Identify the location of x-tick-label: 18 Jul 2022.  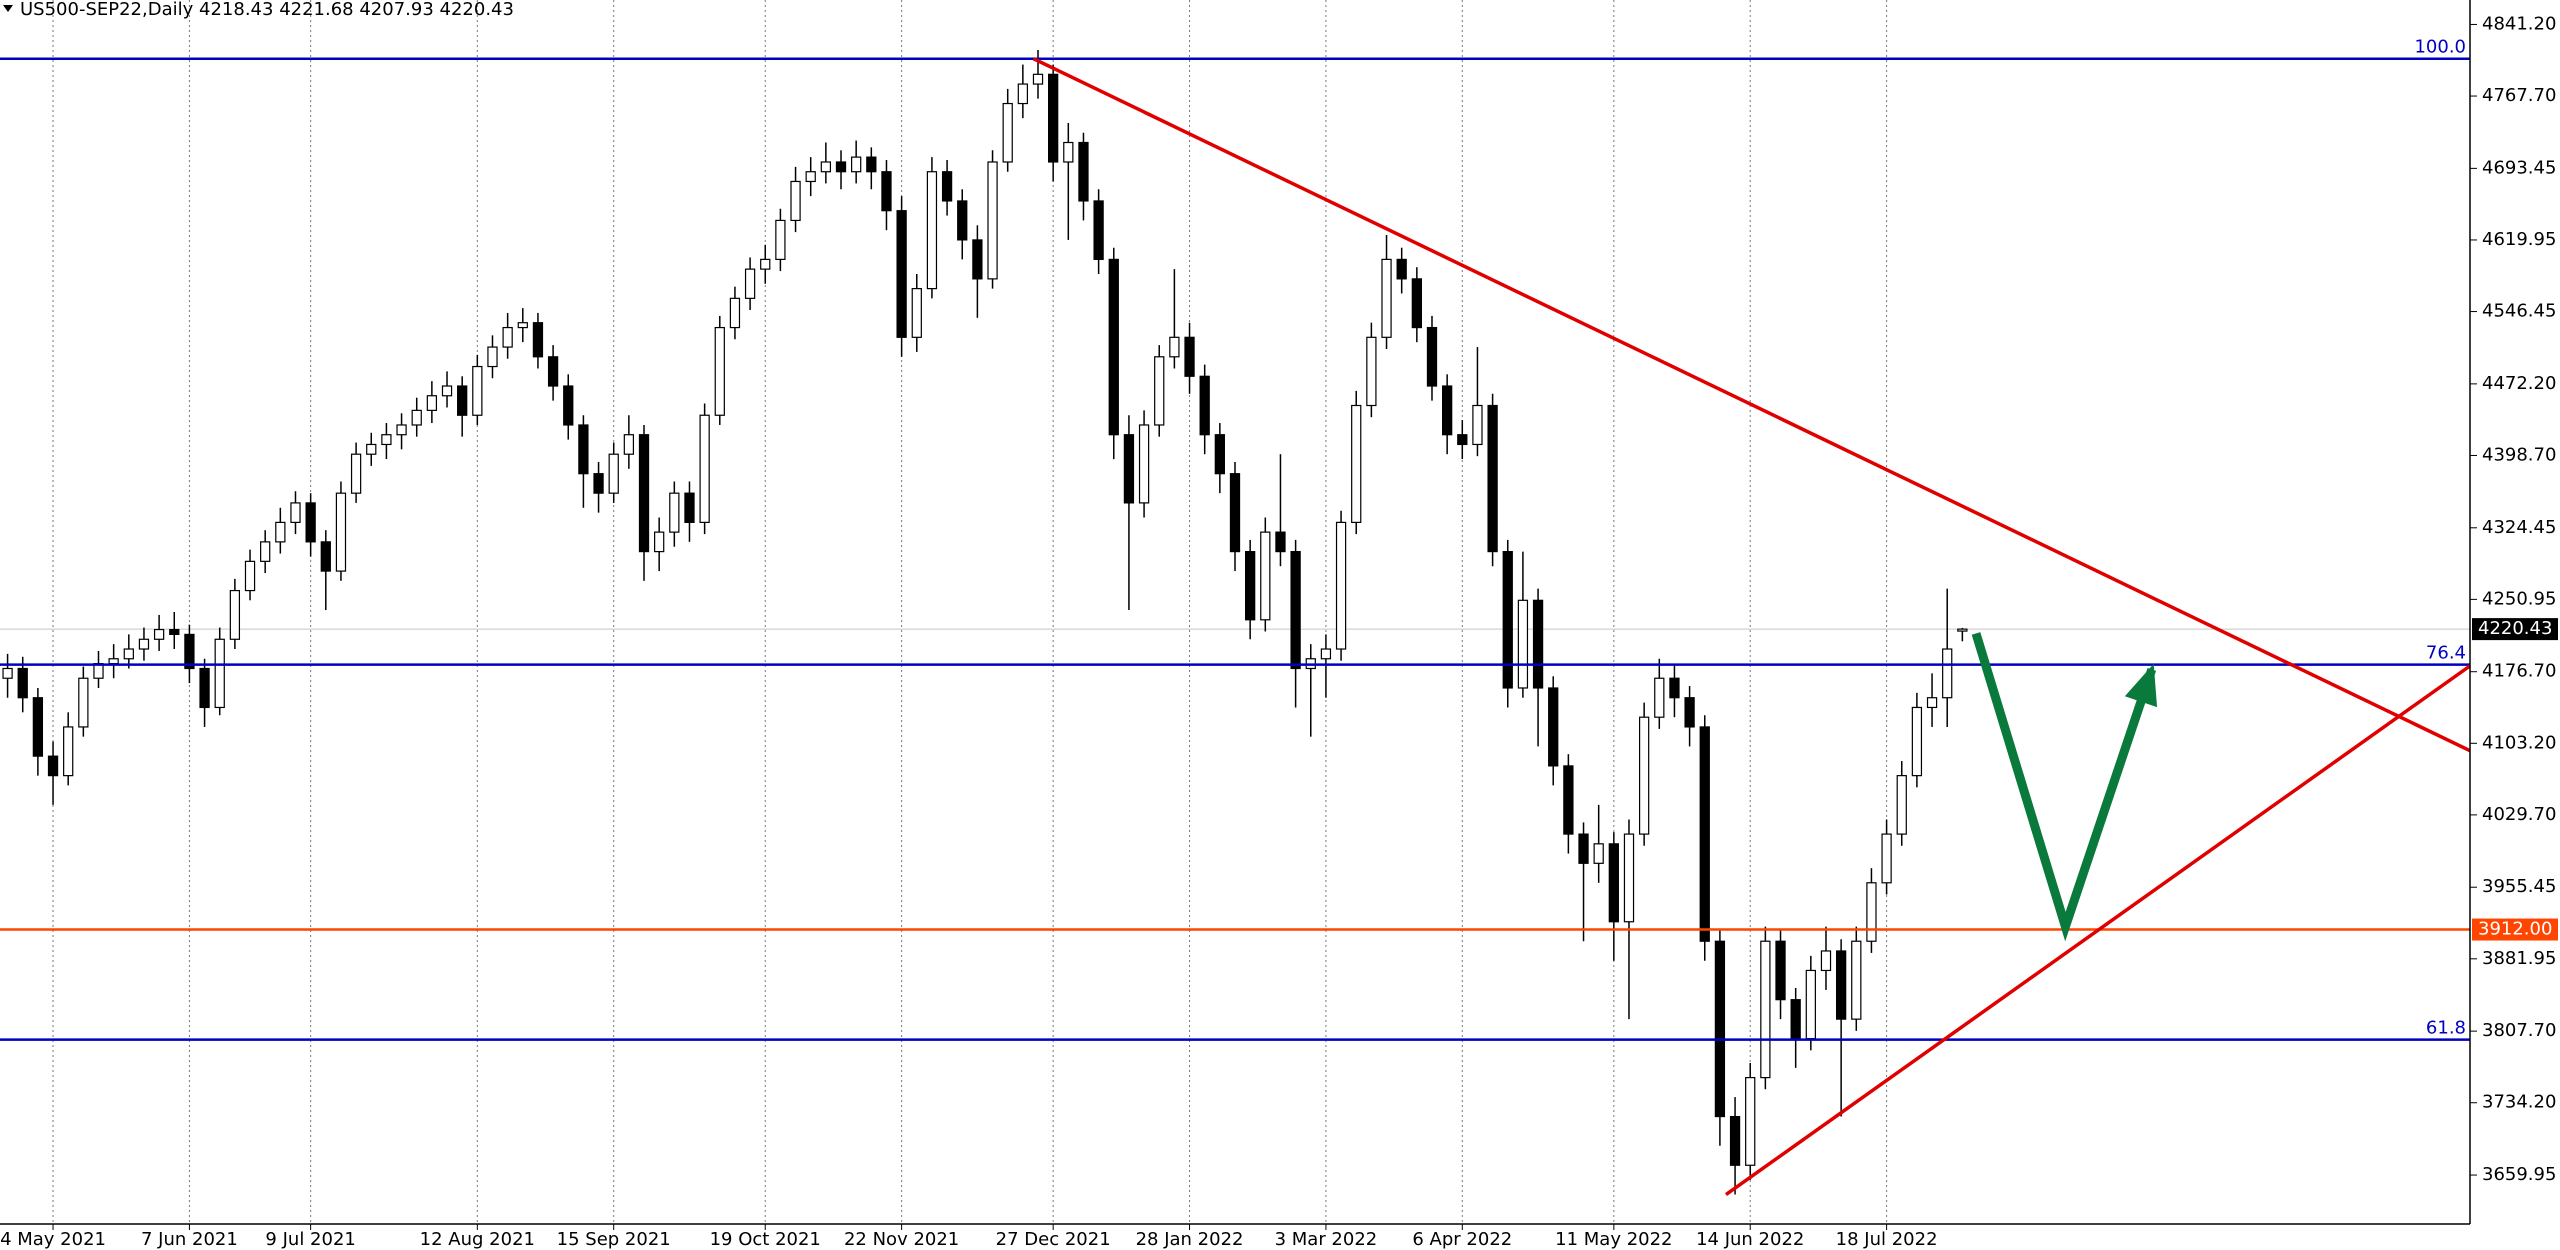
(1887, 1239).